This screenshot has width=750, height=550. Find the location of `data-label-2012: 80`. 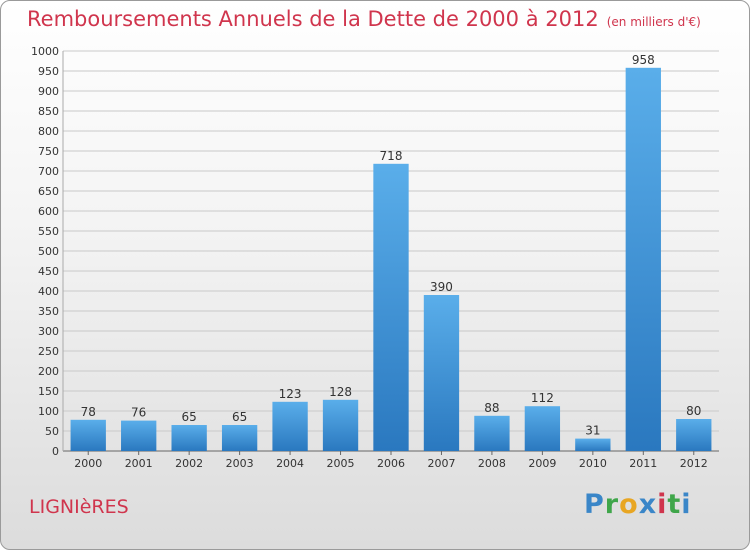

data-label-2012: 80 is located at coordinates (693, 411).